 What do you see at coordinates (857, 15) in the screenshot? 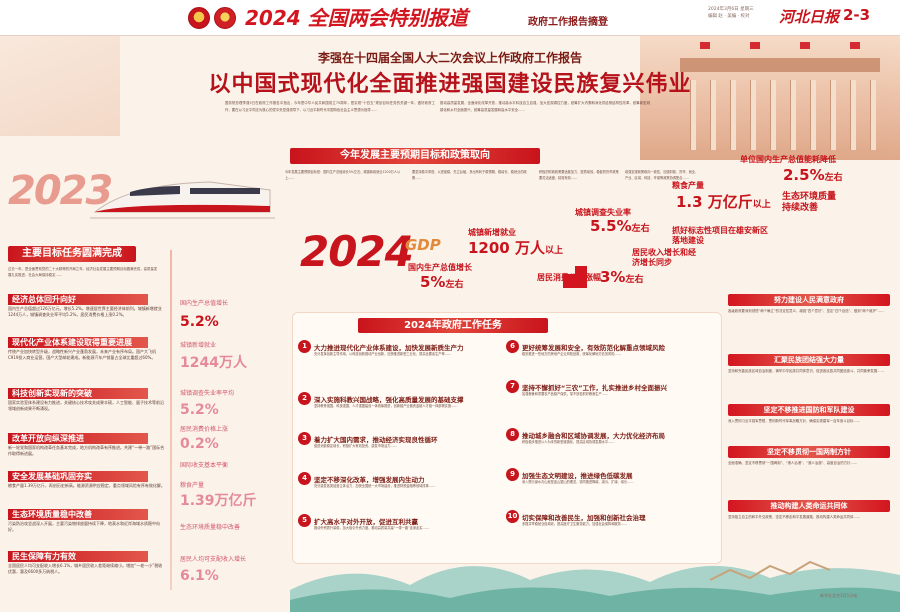
I see `page-number: 2-3` at bounding box center [857, 15].